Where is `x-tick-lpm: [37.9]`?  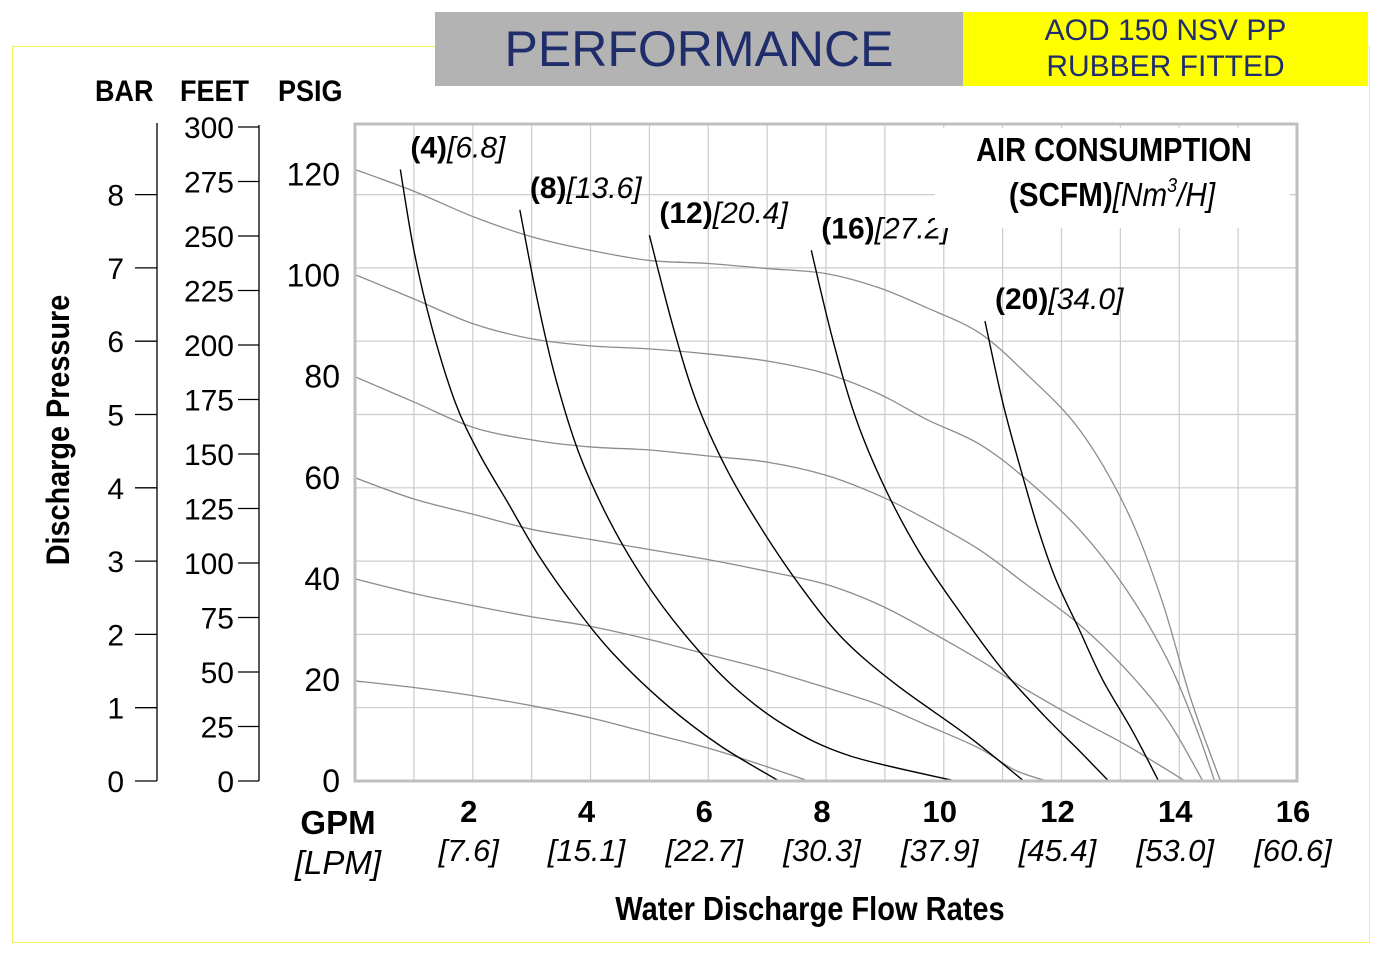
x-tick-lpm: [37.9] is located at coordinates (940, 850).